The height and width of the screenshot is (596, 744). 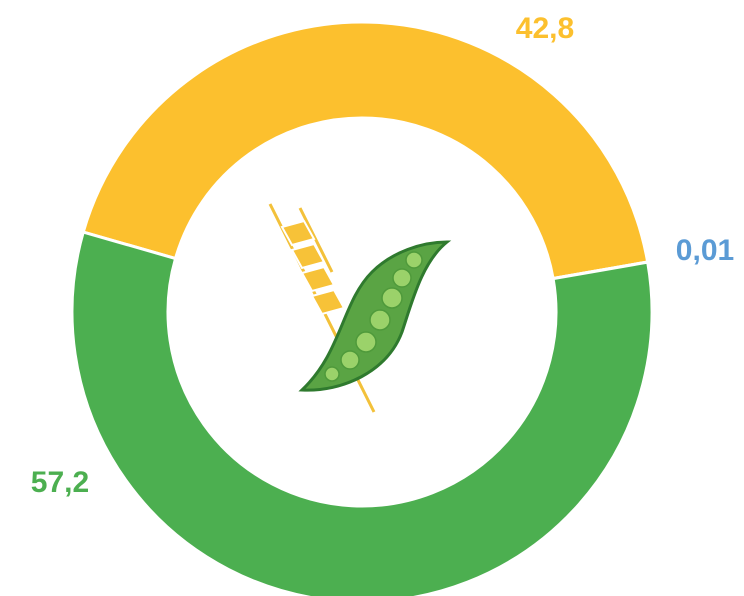 I want to click on value-label: 42,8, so click(x=545, y=28).